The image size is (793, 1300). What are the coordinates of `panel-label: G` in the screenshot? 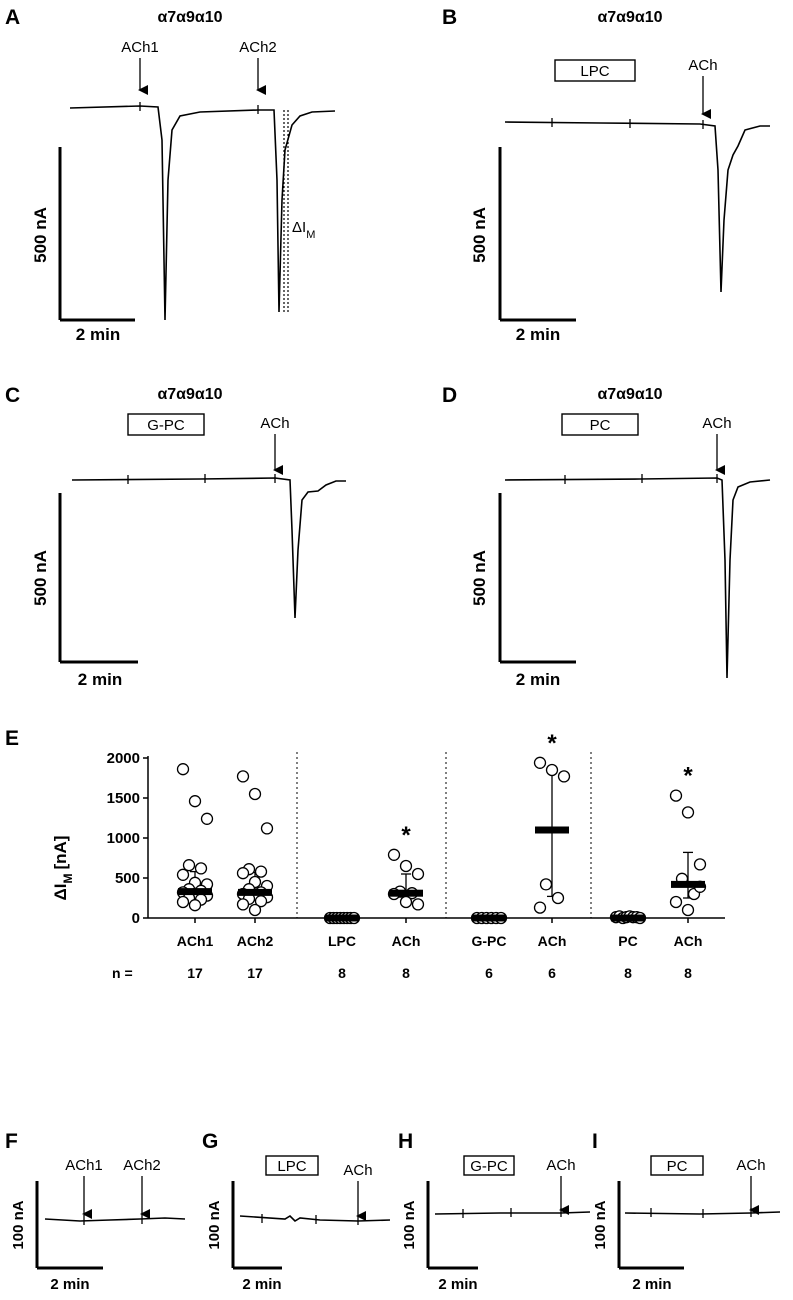 It's located at (210, 1141).